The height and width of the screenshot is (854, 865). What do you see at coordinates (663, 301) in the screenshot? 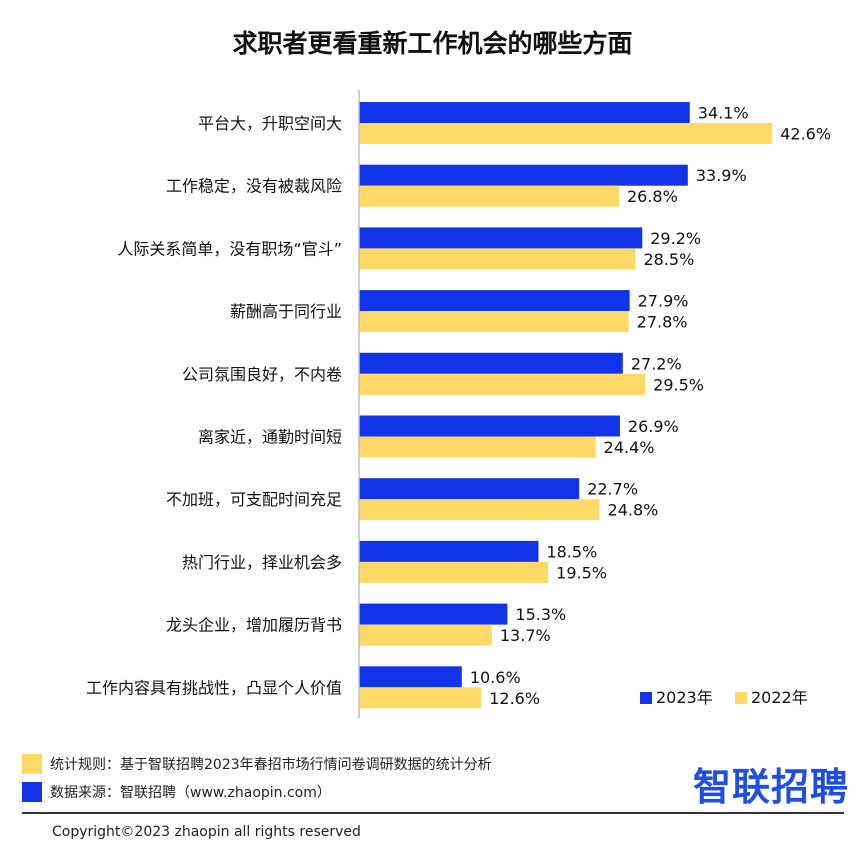
I see `data-label: 27.9%` at bounding box center [663, 301].